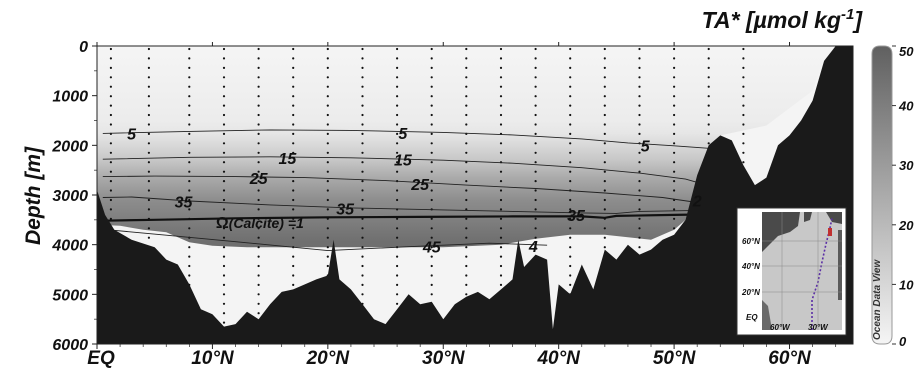  What do you see at coordinates (830, 232) in the screenshot?
I see `inset-marker` at bounding box center [830, 232].